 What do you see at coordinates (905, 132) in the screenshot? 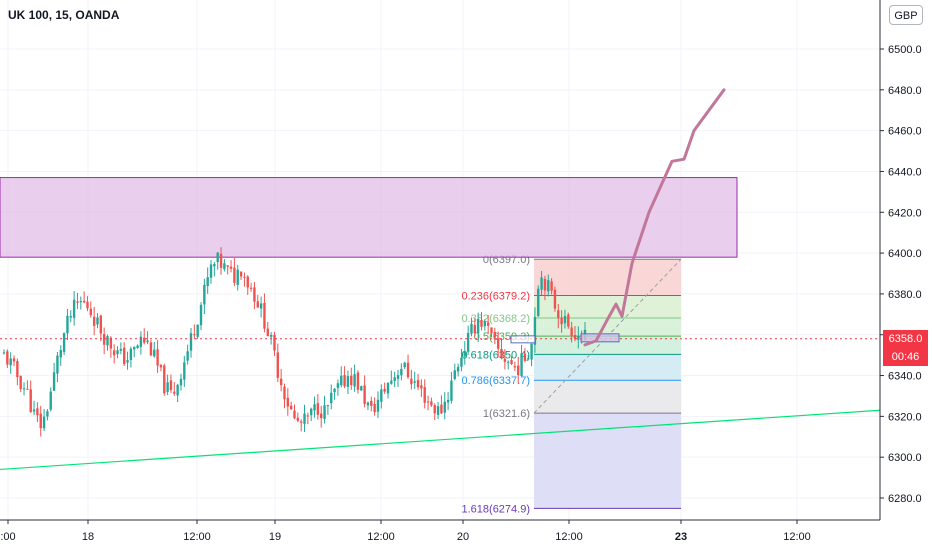
I see `price-tick-label: 6460.0` at bounding box center [905, 132].